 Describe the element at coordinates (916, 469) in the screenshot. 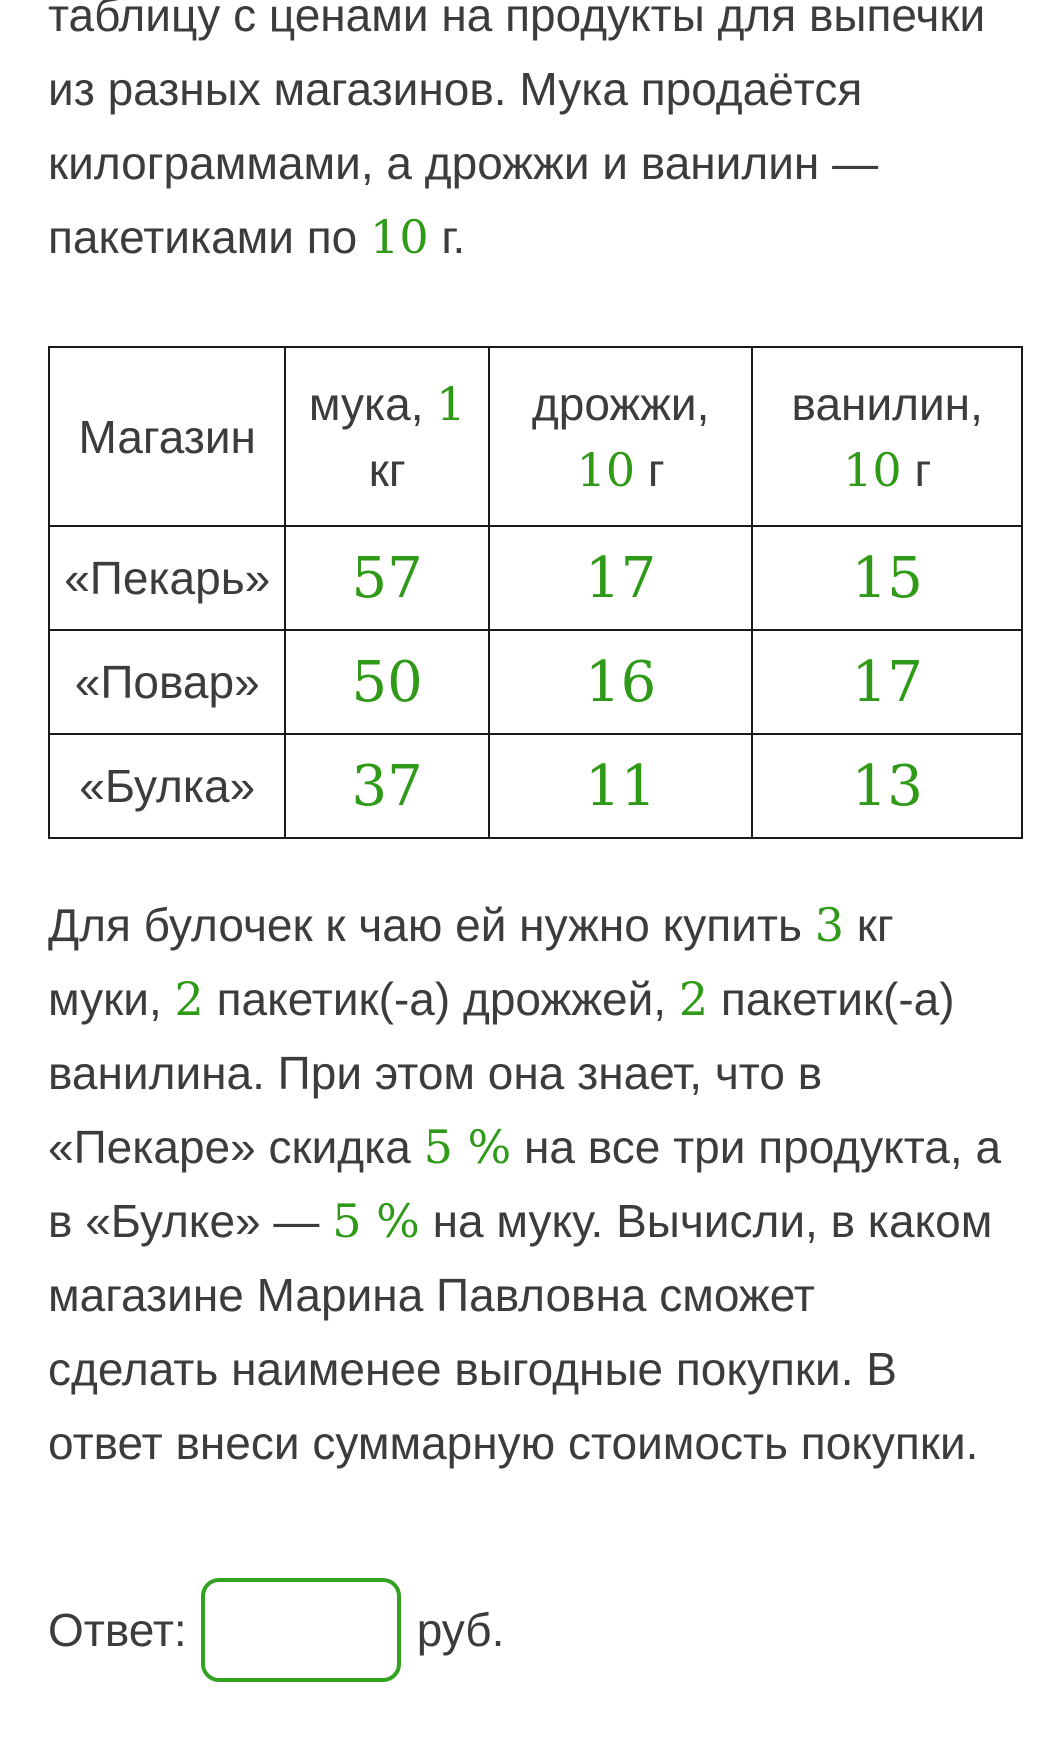

I see `header-vanillin-unit: г` at that location.